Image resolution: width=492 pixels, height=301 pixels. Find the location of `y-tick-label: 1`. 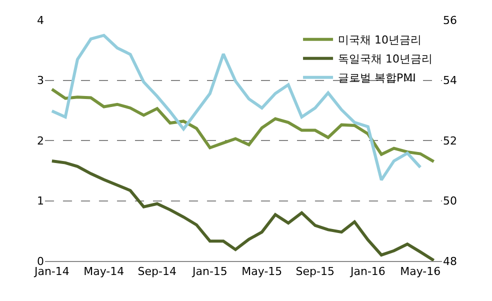

y-tick-label: 1 is located at coordinates (40, 201).